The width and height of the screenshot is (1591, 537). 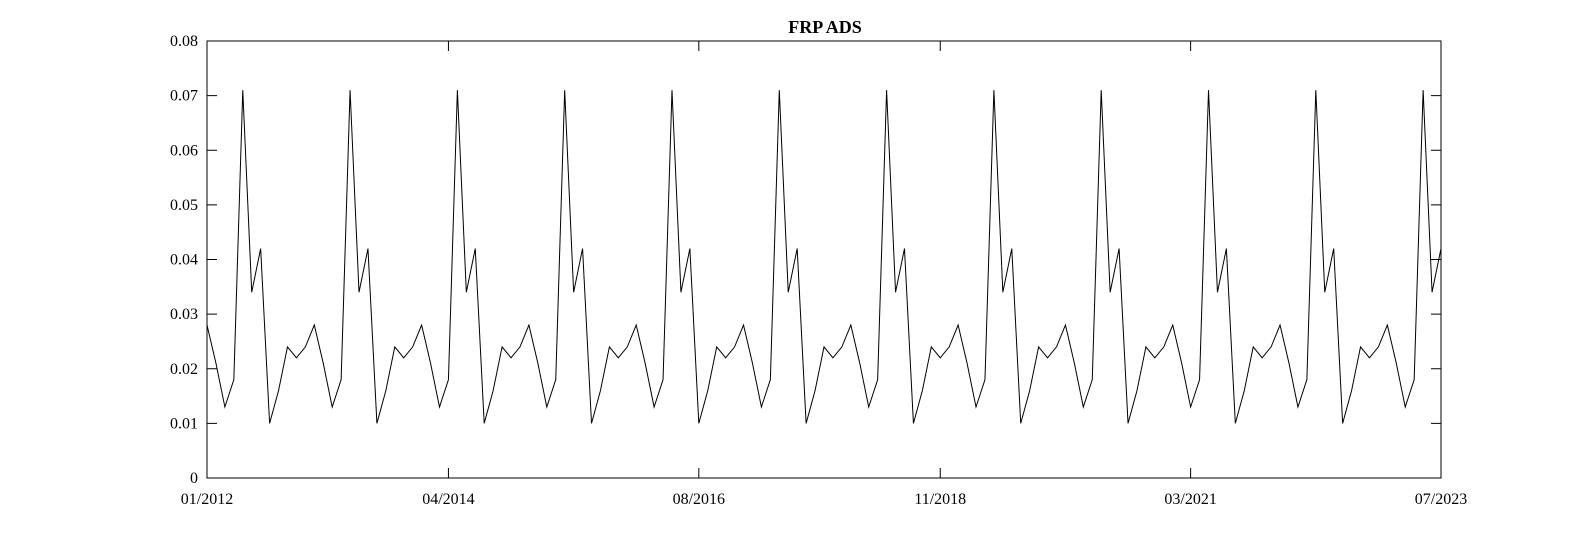 What do you see at coordinates (825, 27) in the screenshot?
I see `chart-title: FRP ADS` at bounding box center [825, 27].